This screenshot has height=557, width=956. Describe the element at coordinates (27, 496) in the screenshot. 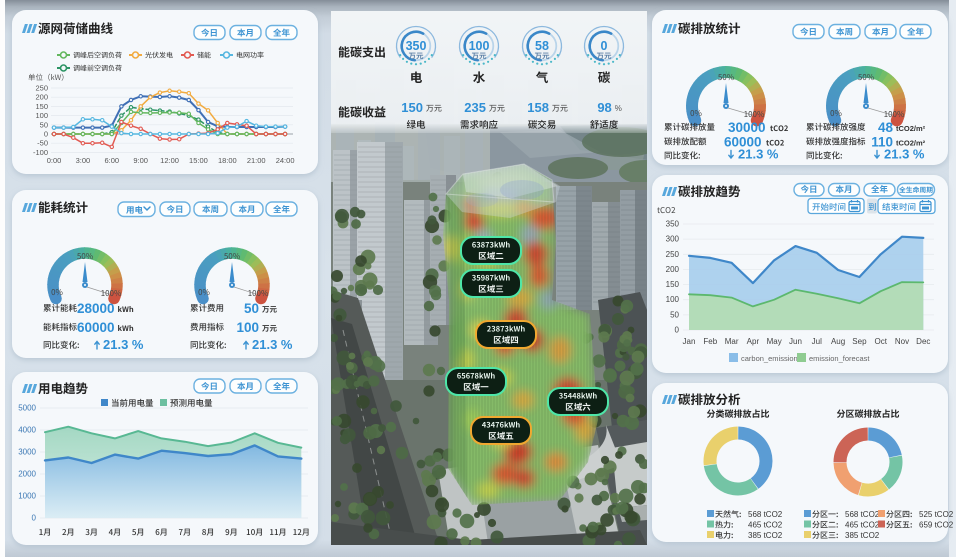

I see `svg-text: 1000` at that location.